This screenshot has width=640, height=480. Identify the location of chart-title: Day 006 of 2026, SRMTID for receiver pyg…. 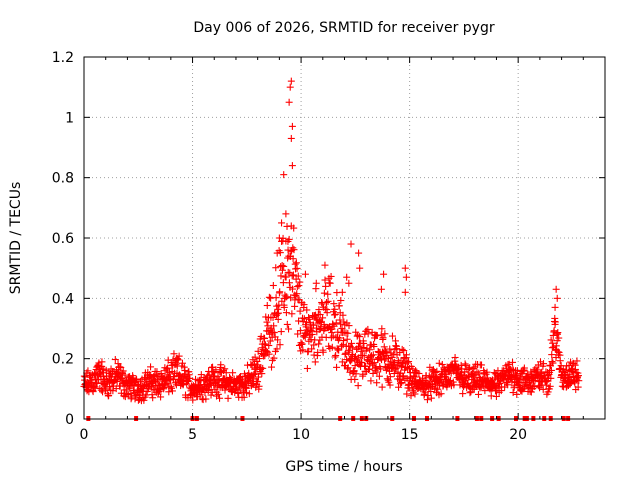
(343, 28).